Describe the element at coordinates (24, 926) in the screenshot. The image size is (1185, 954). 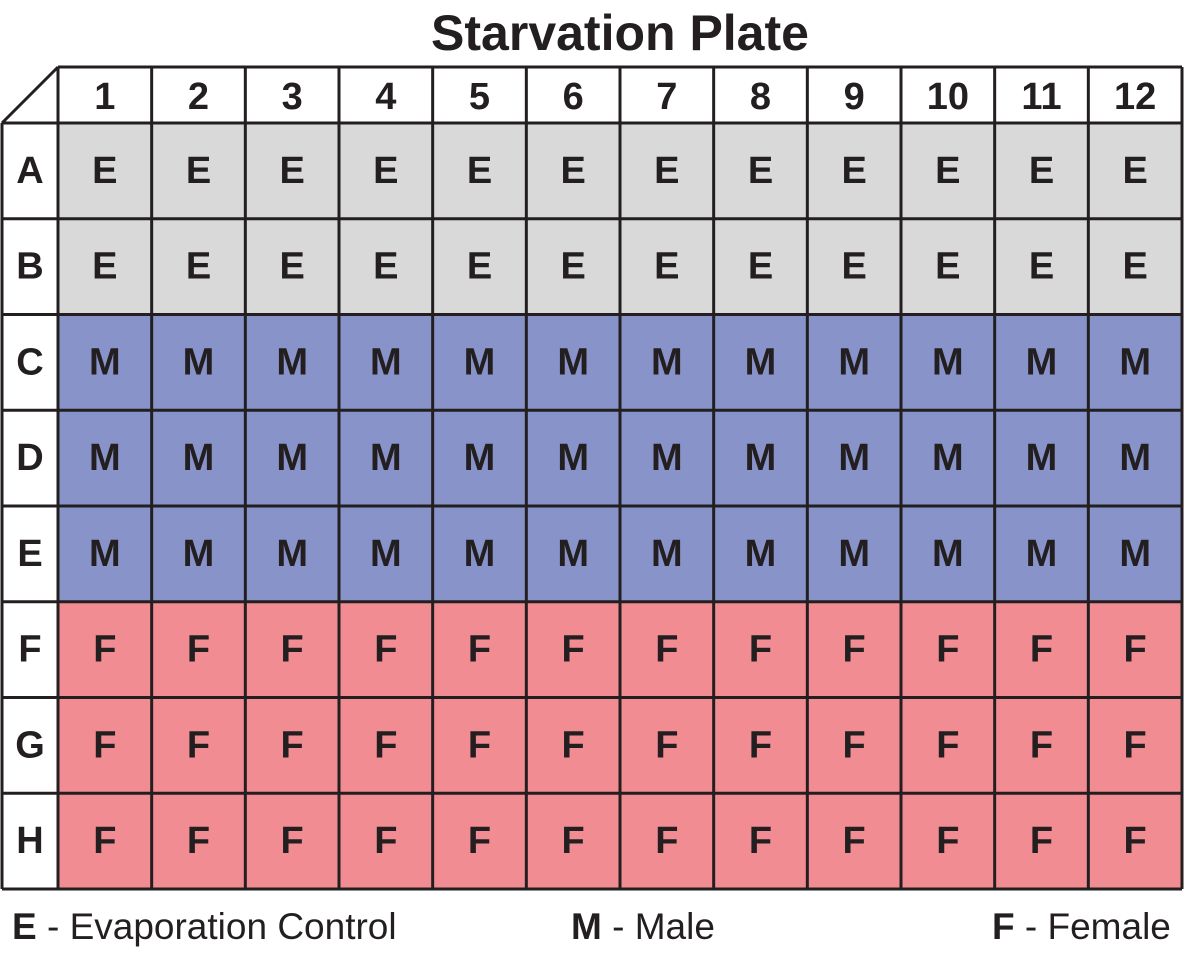
I see `legend-code-e: E` at that location.